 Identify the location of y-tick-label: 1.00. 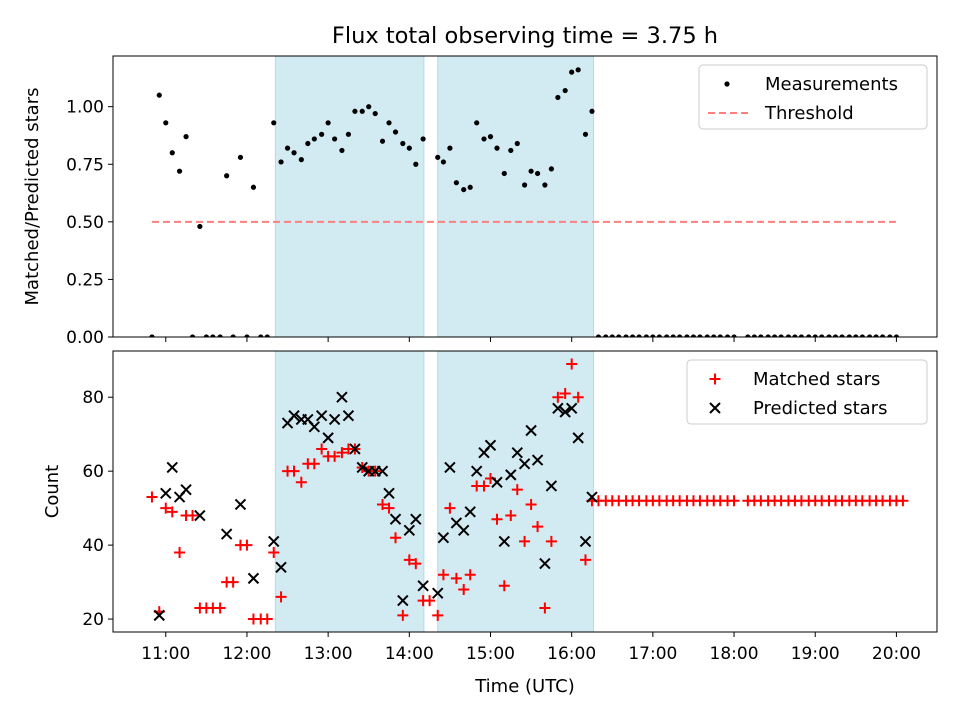
(85, 108).